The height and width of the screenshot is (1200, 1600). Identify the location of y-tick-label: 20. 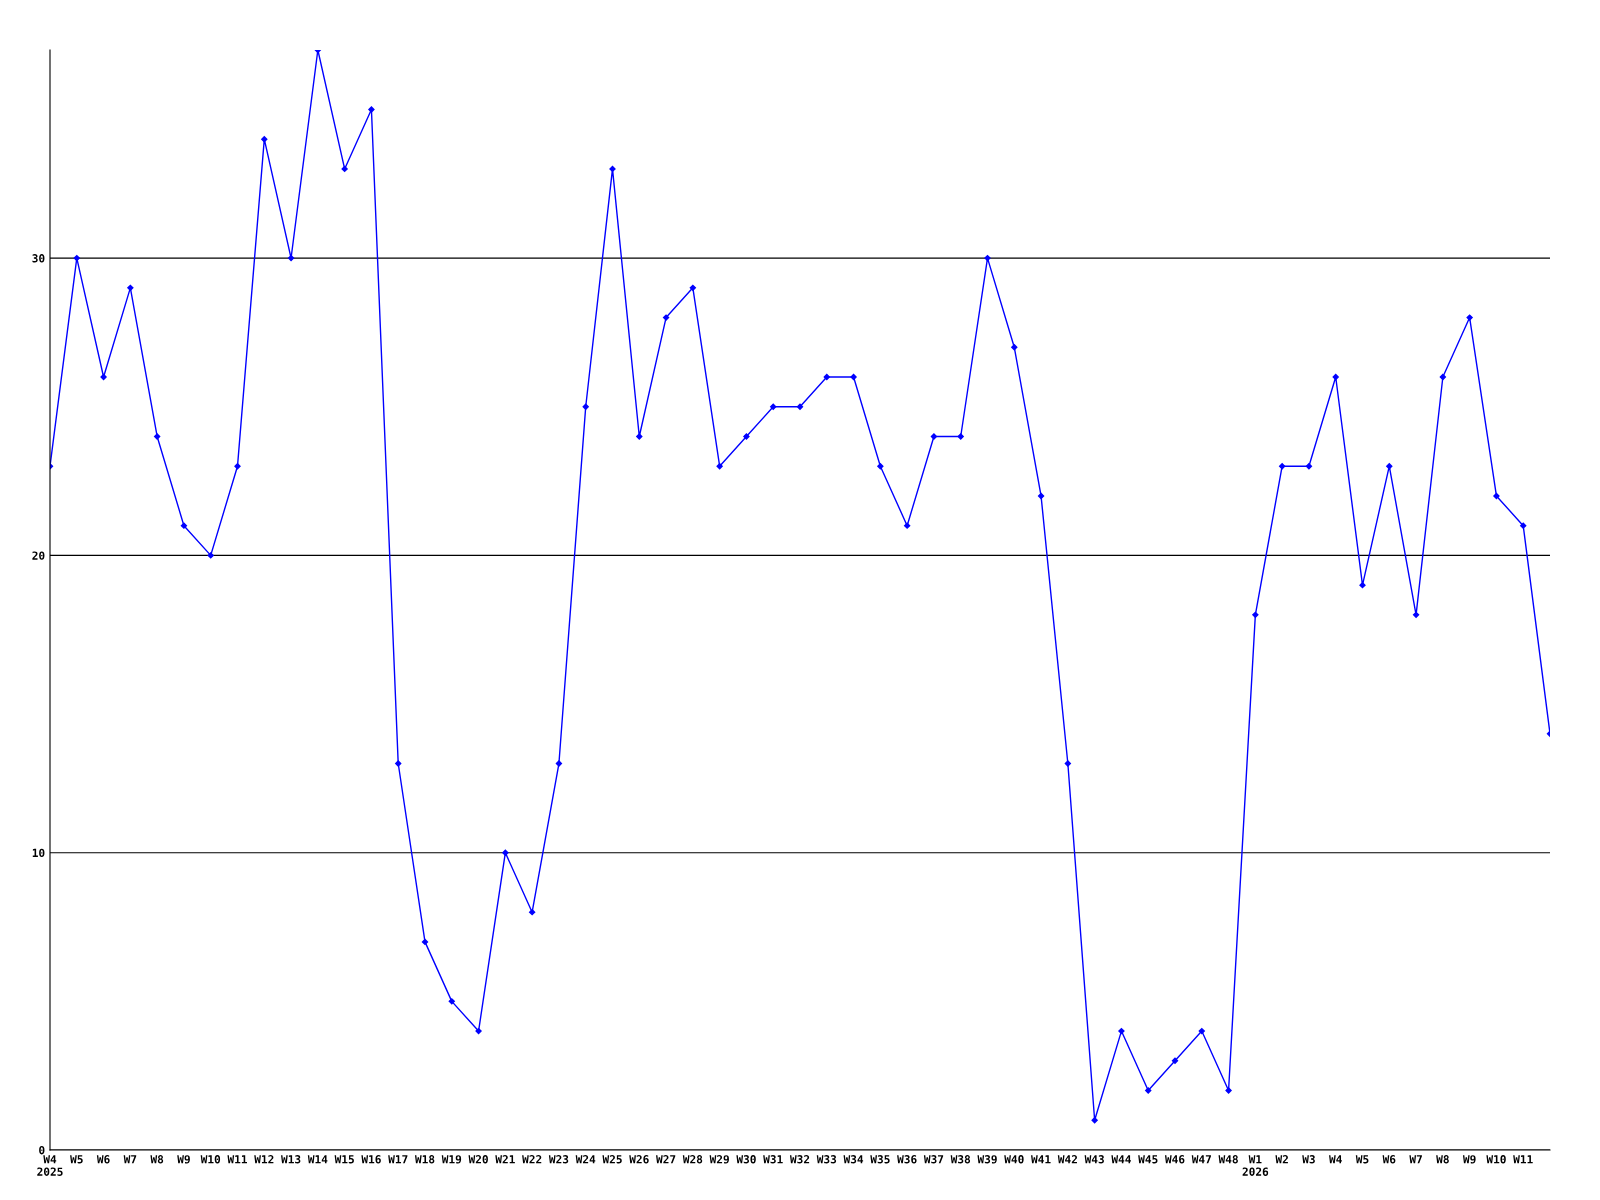
(38, 555).